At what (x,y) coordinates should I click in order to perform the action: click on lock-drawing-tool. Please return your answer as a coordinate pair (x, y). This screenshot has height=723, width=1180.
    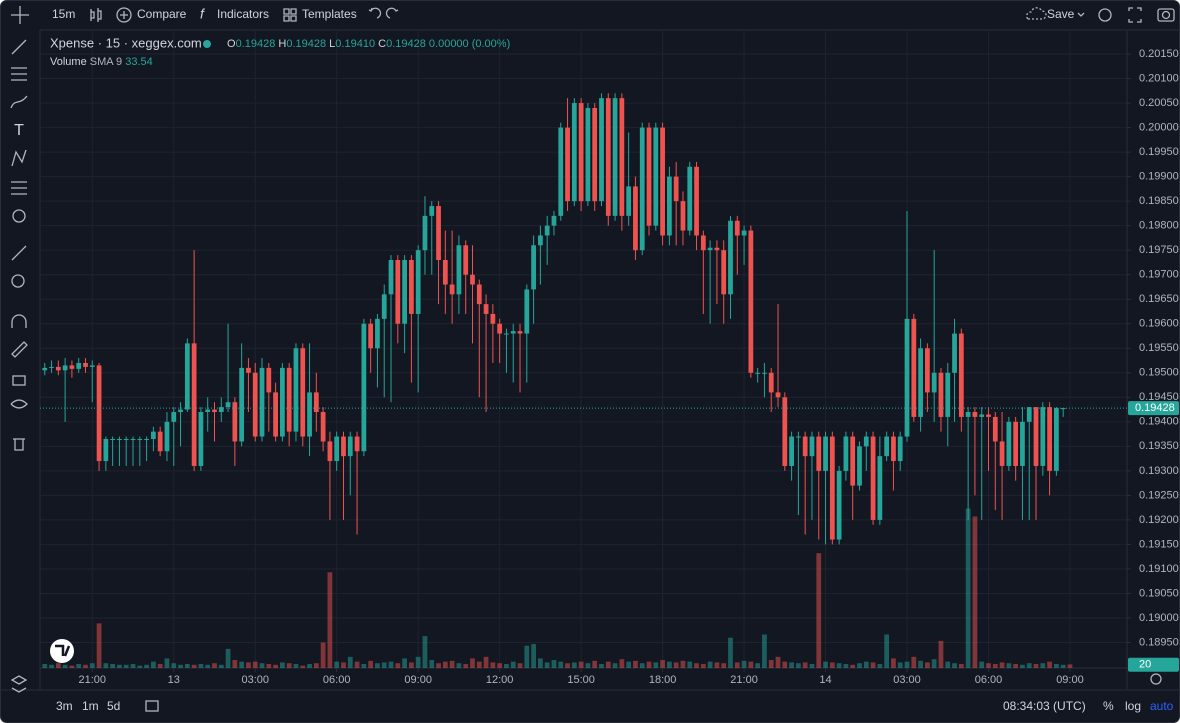
    Looking at the image, I should click on (19, 349).